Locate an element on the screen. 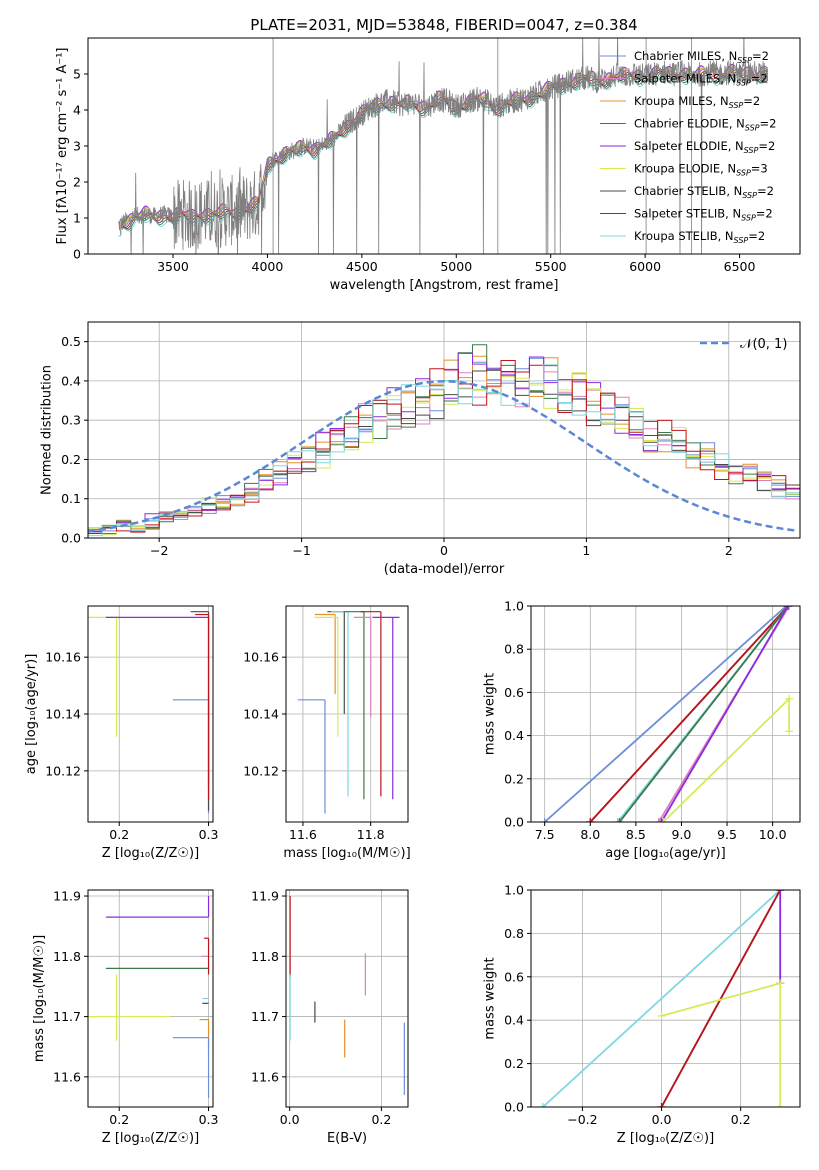 The width and height of the screenshot is (819, 1170). x-tick-label: 11.8 is located at coordinates (371, 834).